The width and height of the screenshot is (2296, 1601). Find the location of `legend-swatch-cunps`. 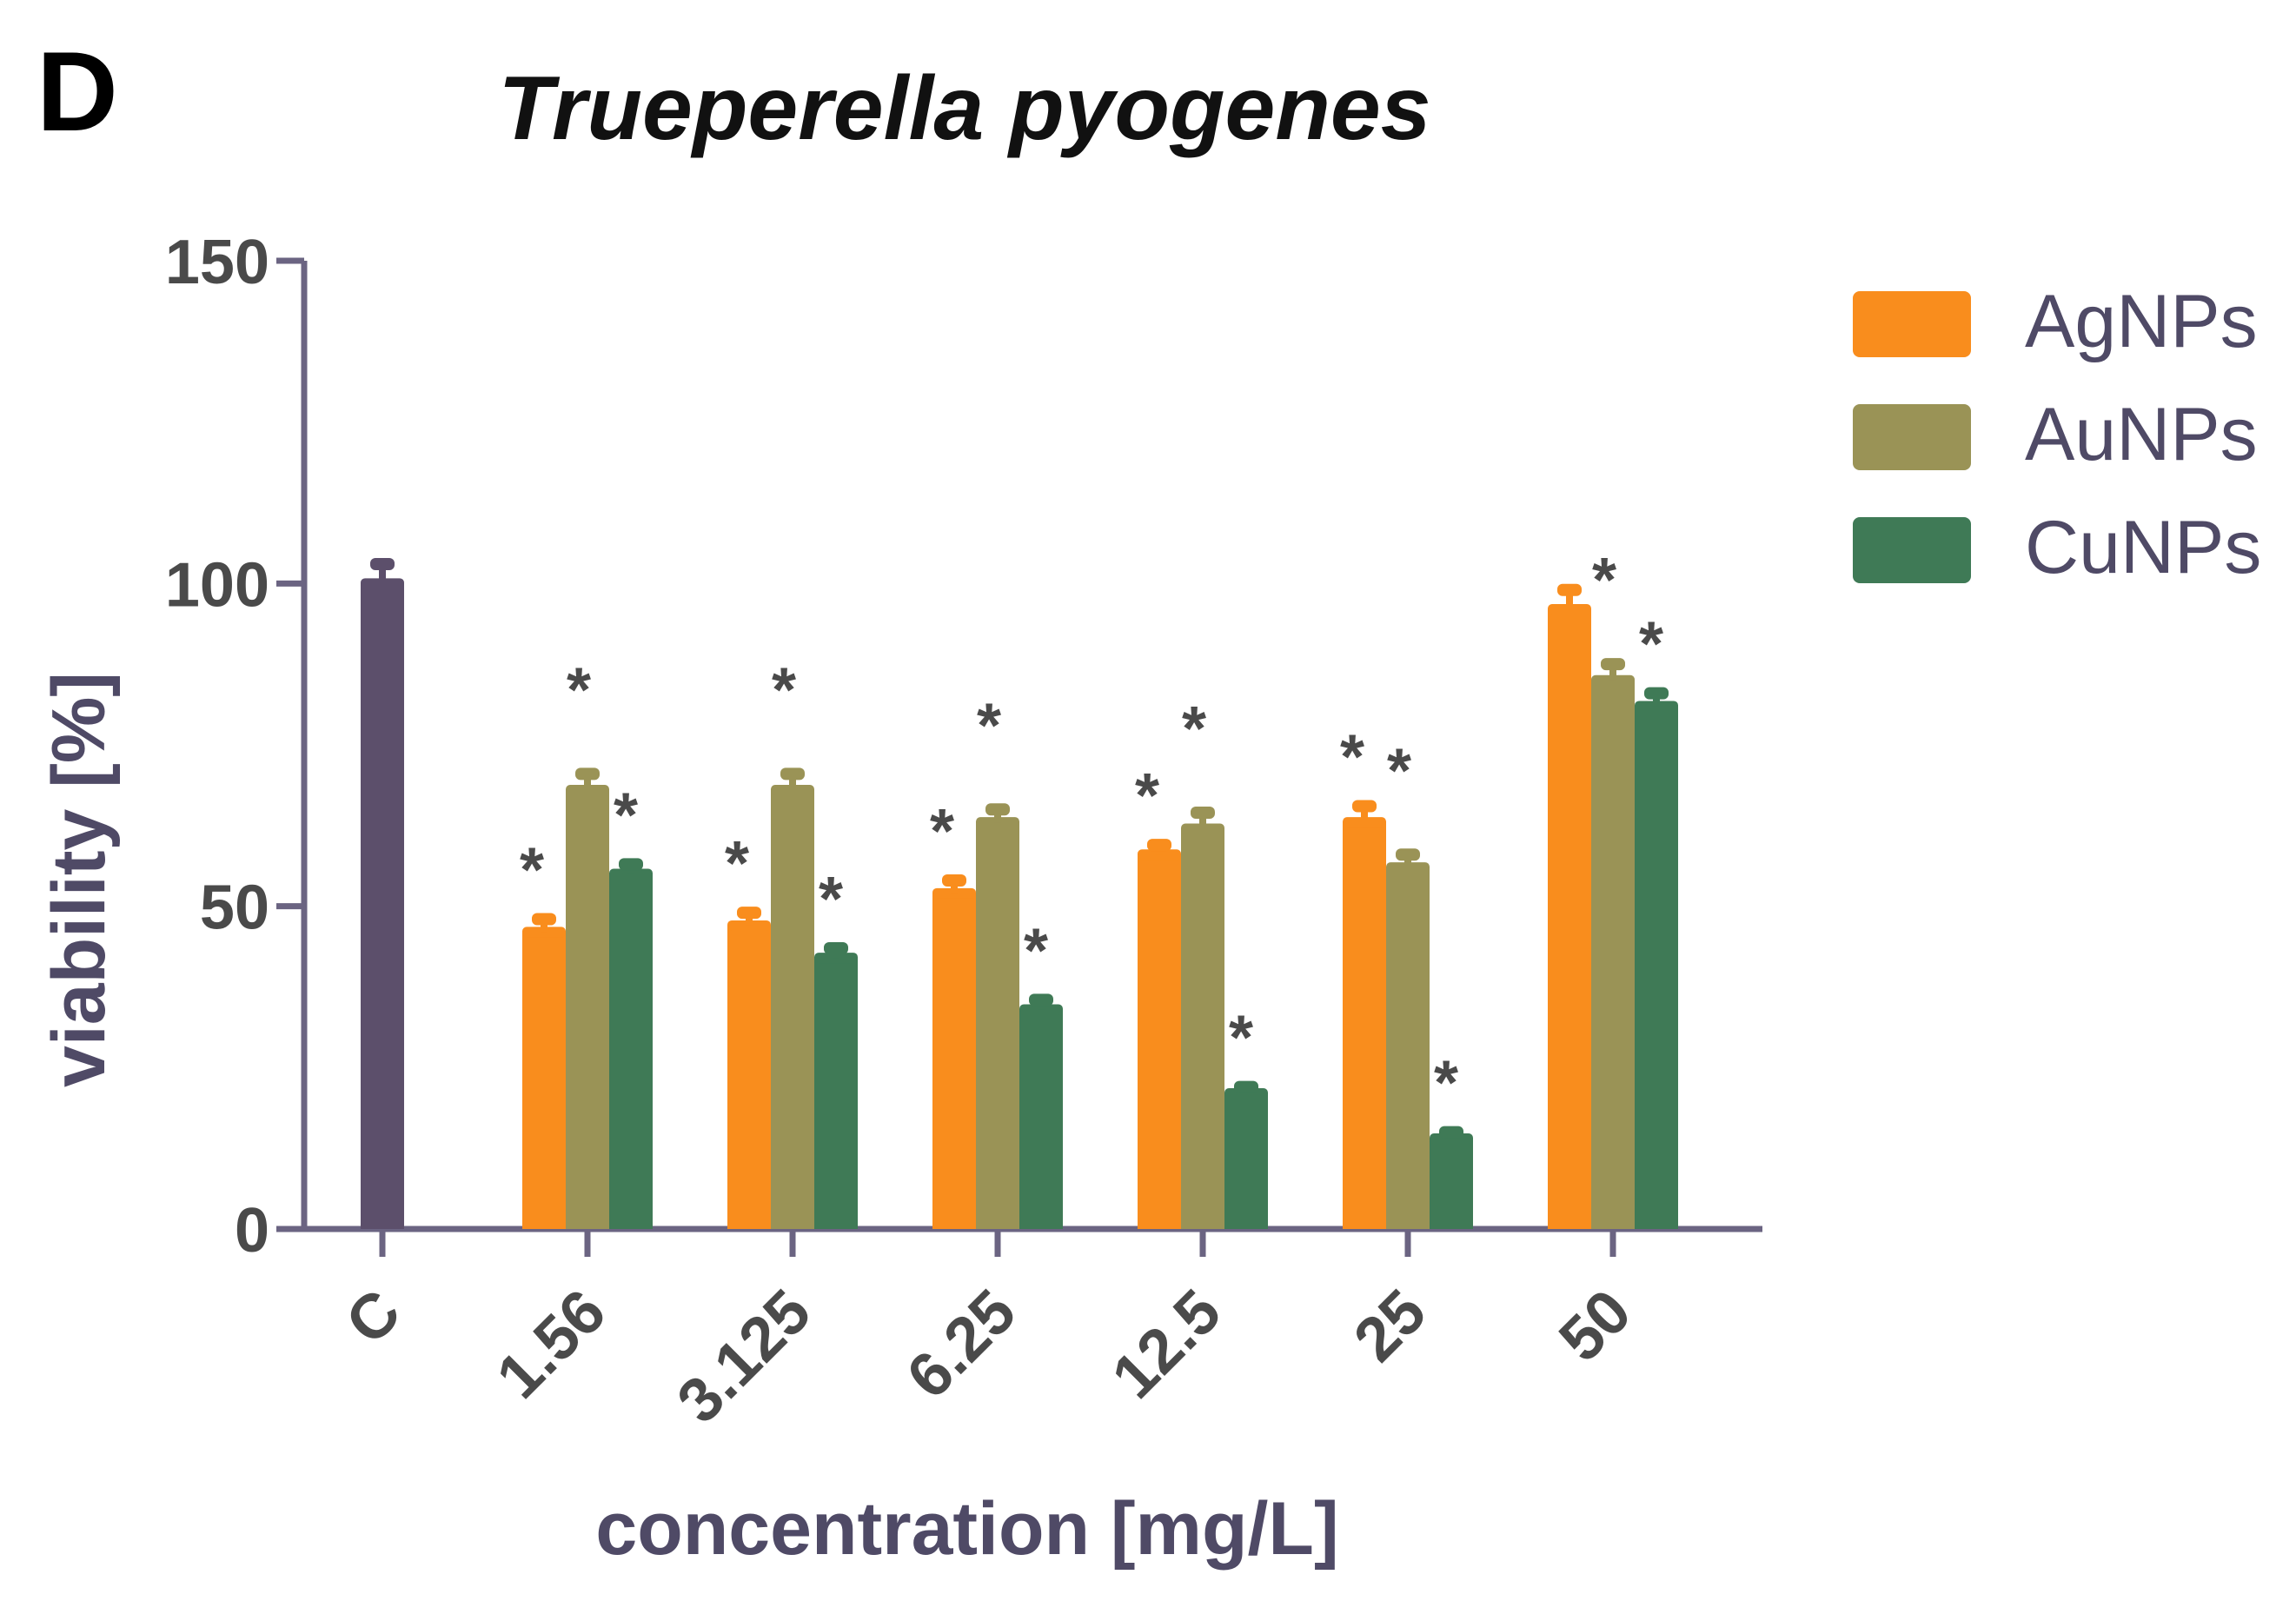

legend-swatch-cunps is located at coordinates (1912, 550).